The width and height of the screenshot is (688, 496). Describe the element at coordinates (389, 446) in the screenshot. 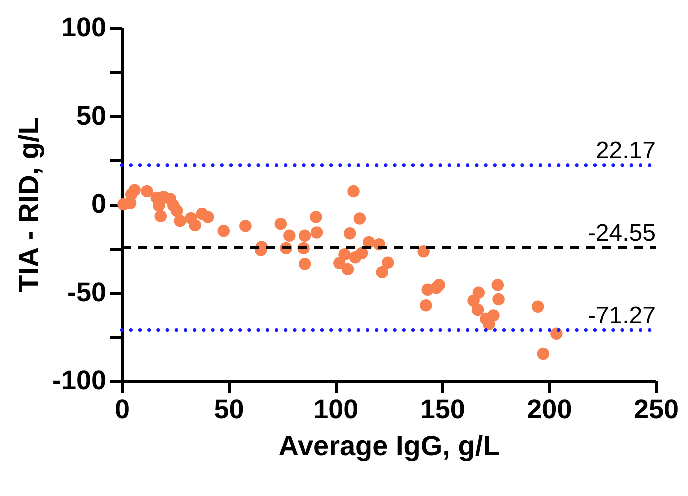

I see `x-axis-title: Average IgG, g/L` at that location.